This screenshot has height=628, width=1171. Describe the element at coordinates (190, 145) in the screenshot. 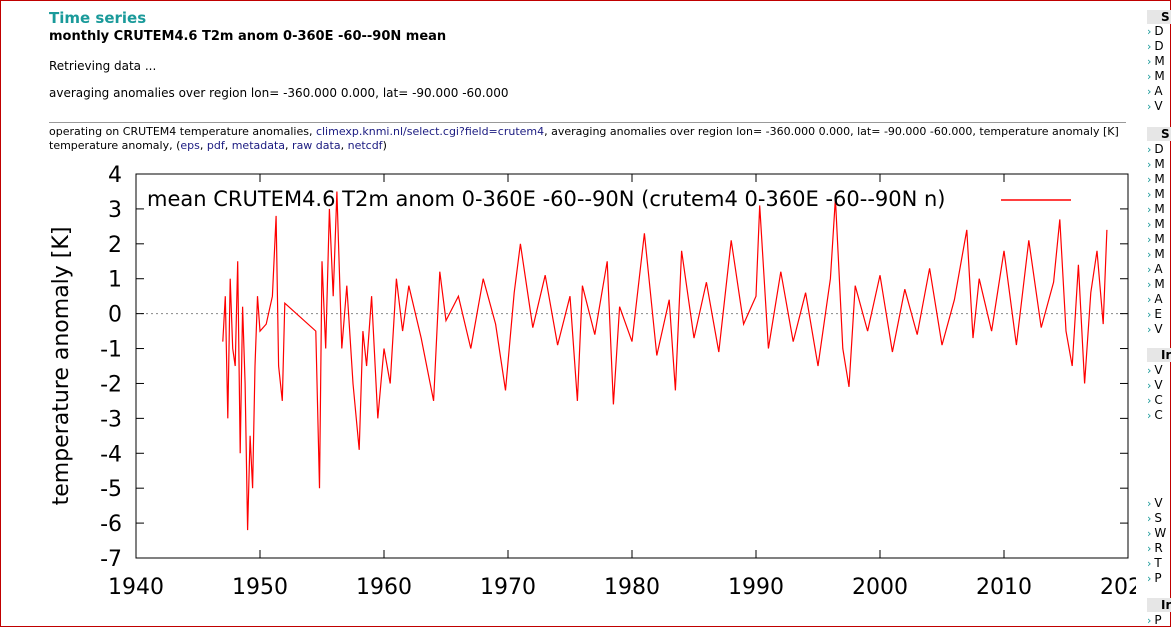

I see `eps-link: eps` at that location.